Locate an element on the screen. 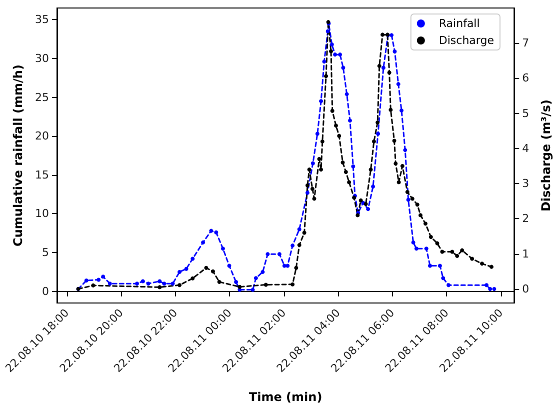  y-tick-label: 30 is located at coordinates (42, 58).